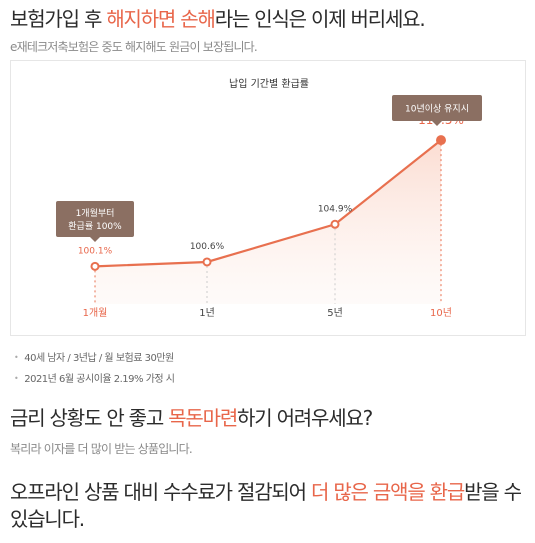  I want to click on chart-x-tick-label: 10년, so click(441, 313).